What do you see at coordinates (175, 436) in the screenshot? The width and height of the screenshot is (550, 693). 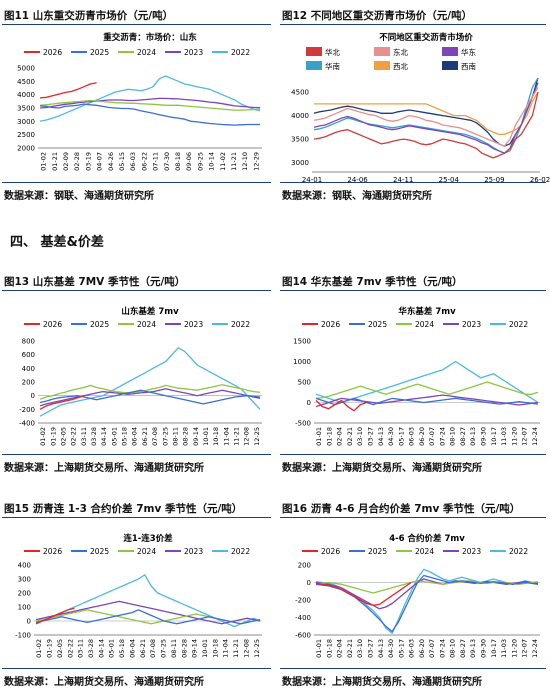 I see `x-tick-label: 08-11` at bounding box center [175, 436].